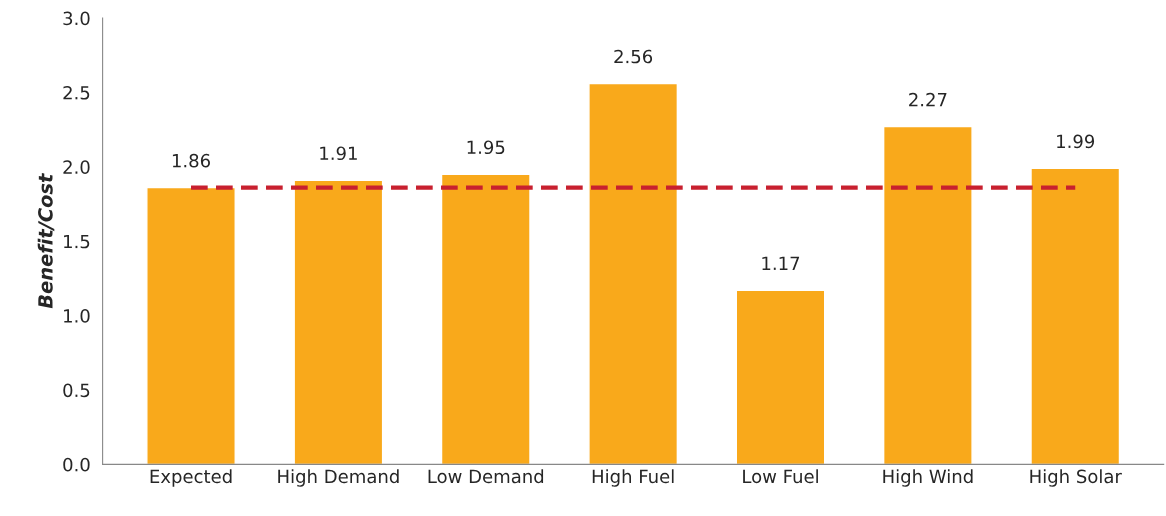  Describe the element at coordinates (76, 18) in the screenshot. I see `y-tick-label: 3.0` at that location.